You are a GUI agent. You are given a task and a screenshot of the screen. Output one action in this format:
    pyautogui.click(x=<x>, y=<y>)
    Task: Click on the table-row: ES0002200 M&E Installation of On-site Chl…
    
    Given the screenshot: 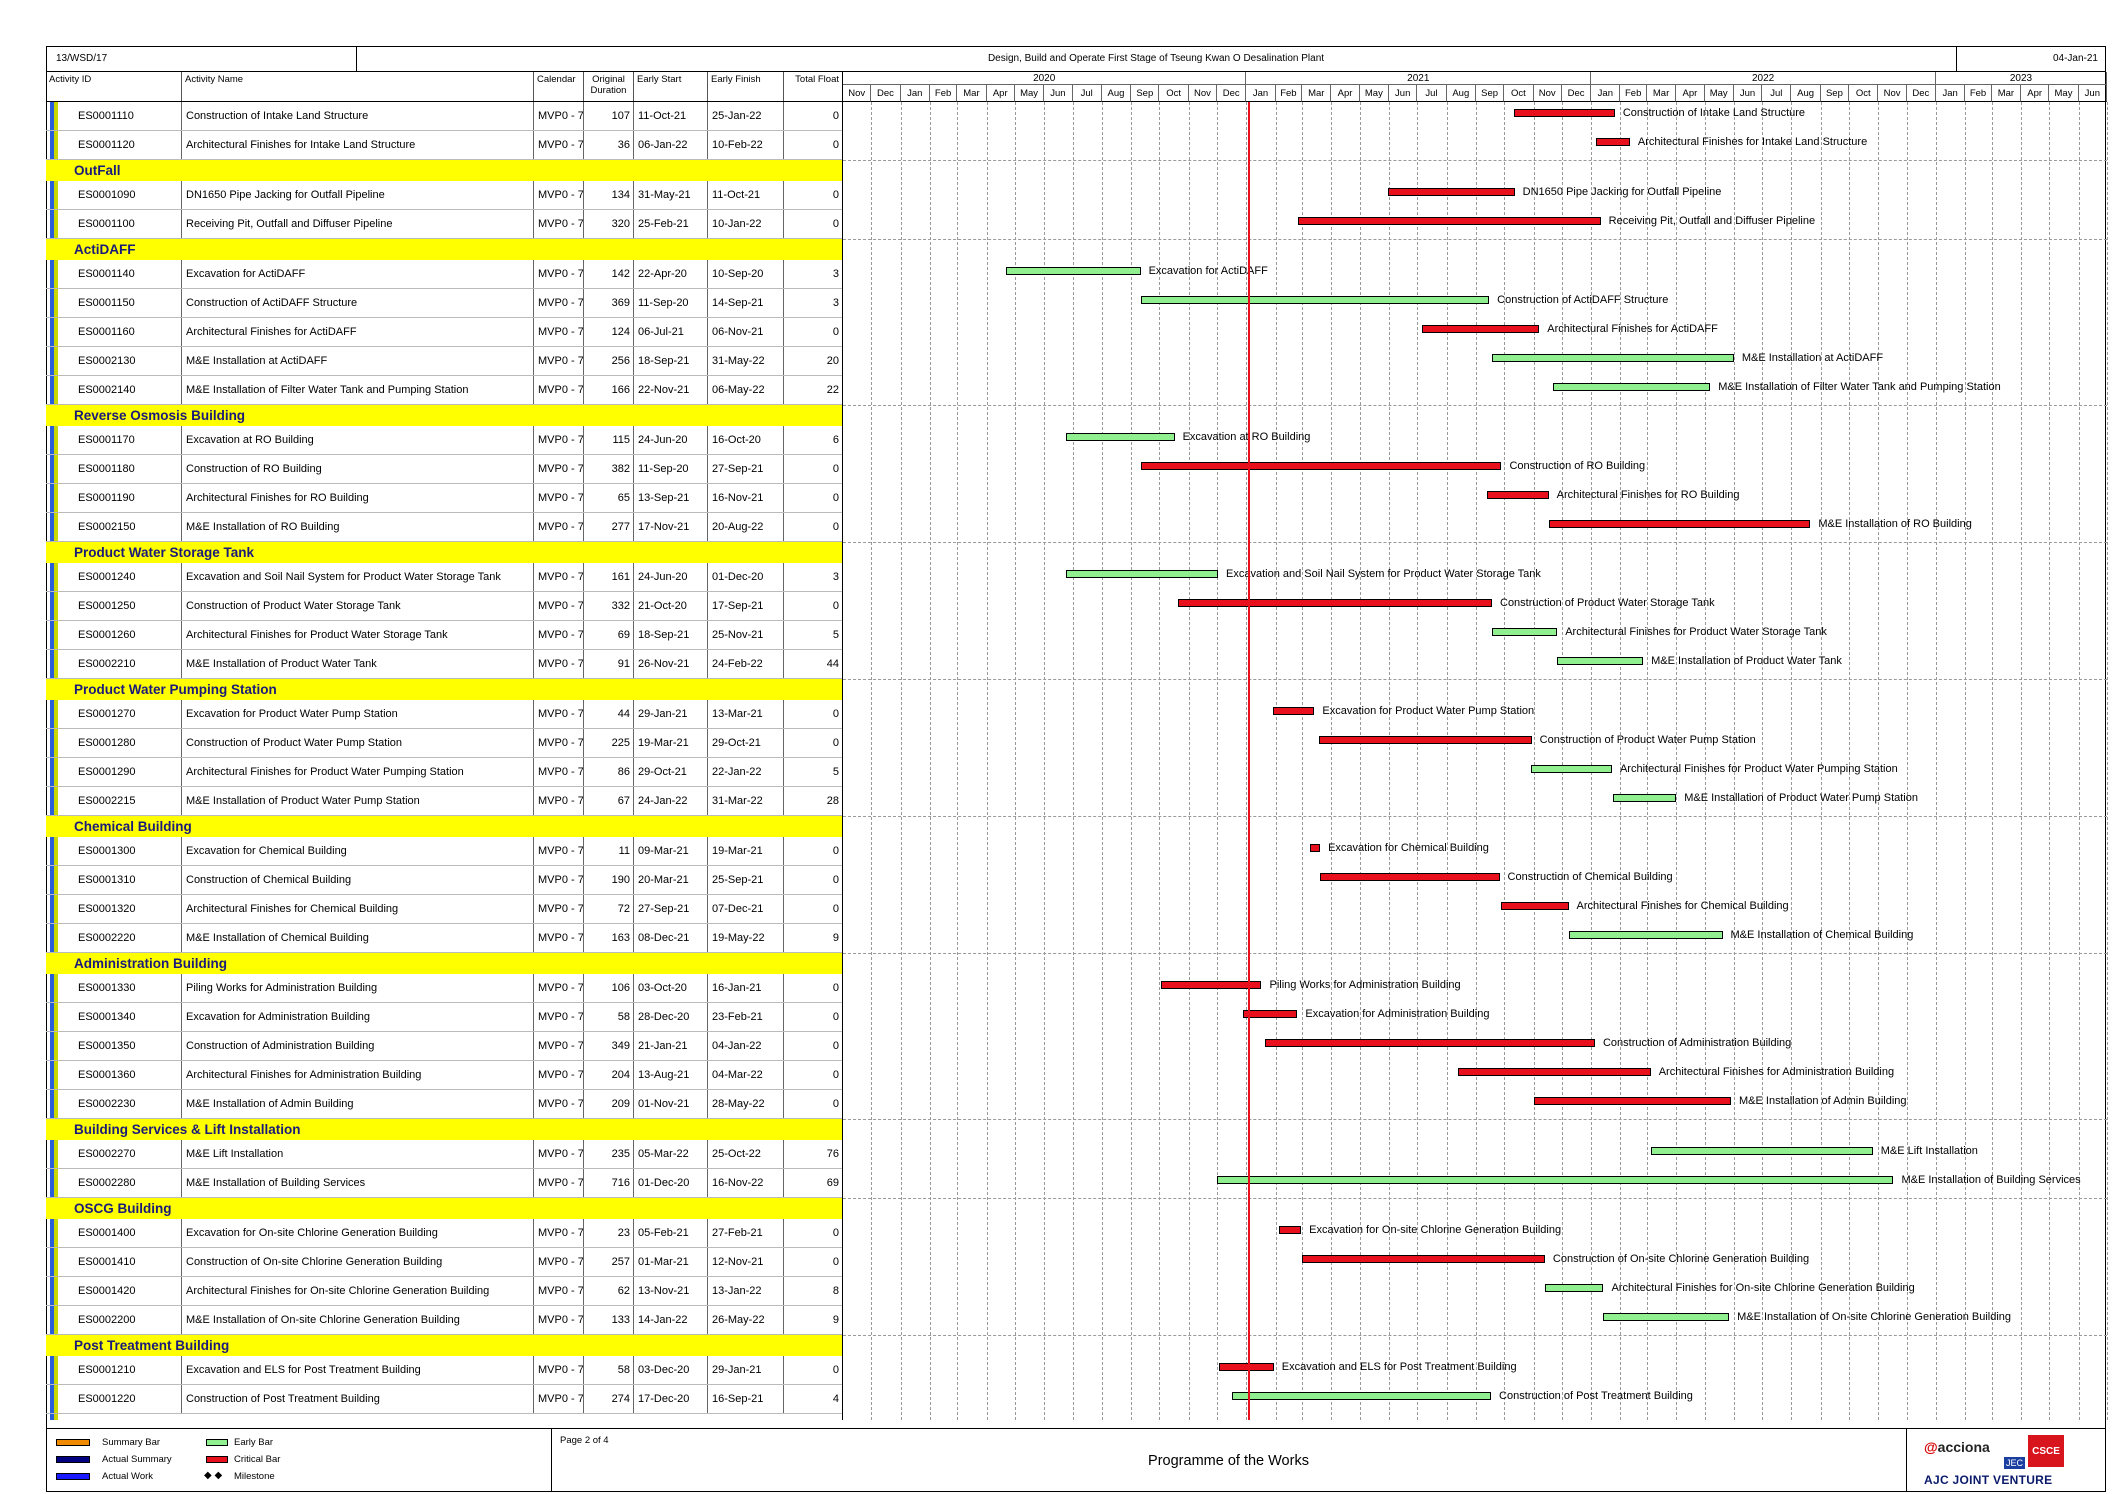 What is the action you would take?
    pyautogui.click(x=444, y=1320)
    